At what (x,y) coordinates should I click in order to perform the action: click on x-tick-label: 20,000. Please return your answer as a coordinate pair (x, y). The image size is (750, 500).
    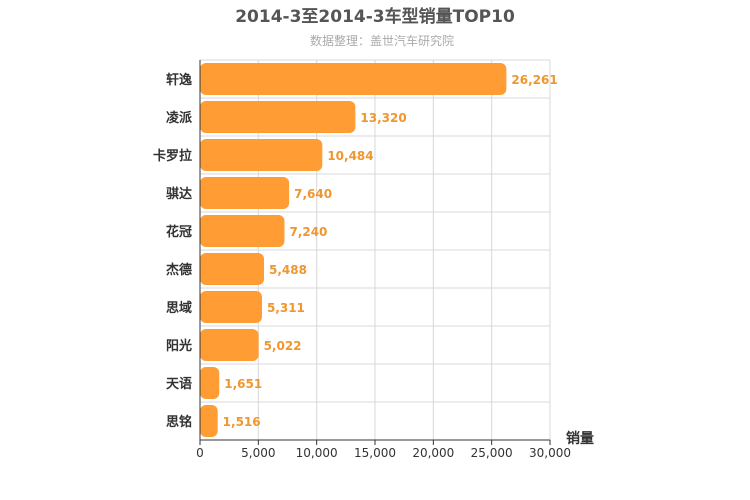
    Looking at the image, I should click on (433, 453).